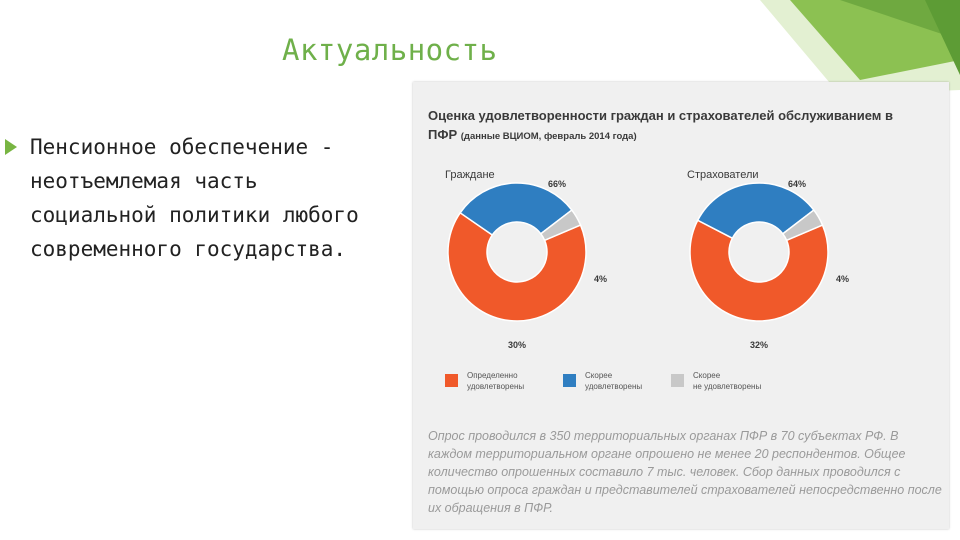 Image resolution: width=960 pixels, height=540 pixels. I want to click on corner-decoration, so click(860, 47).